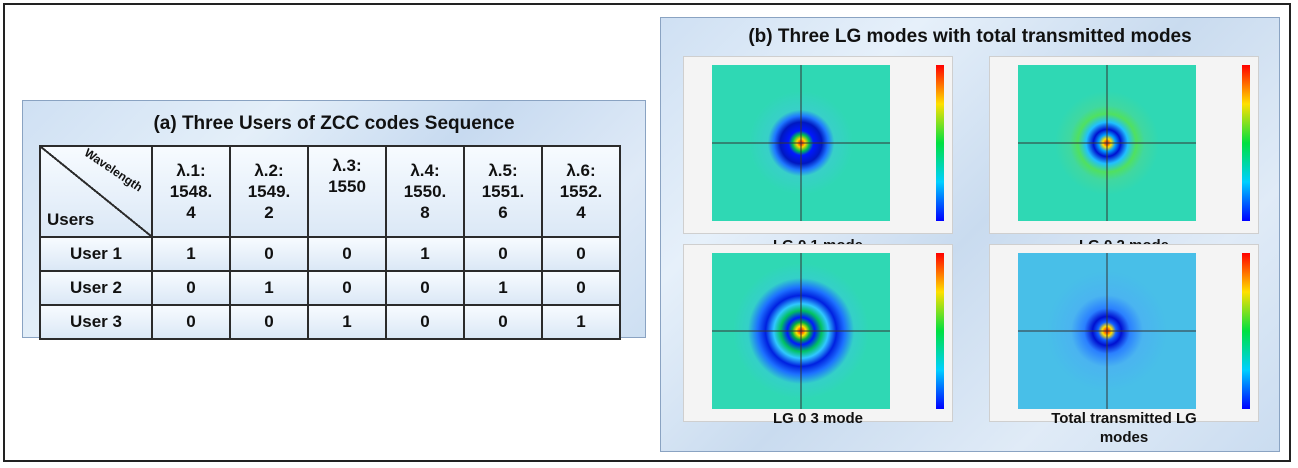 This screenshot has height=468, width=1298. I want to click on table-row: User 3 0 0 1 0 0 1, so click(330, 322).